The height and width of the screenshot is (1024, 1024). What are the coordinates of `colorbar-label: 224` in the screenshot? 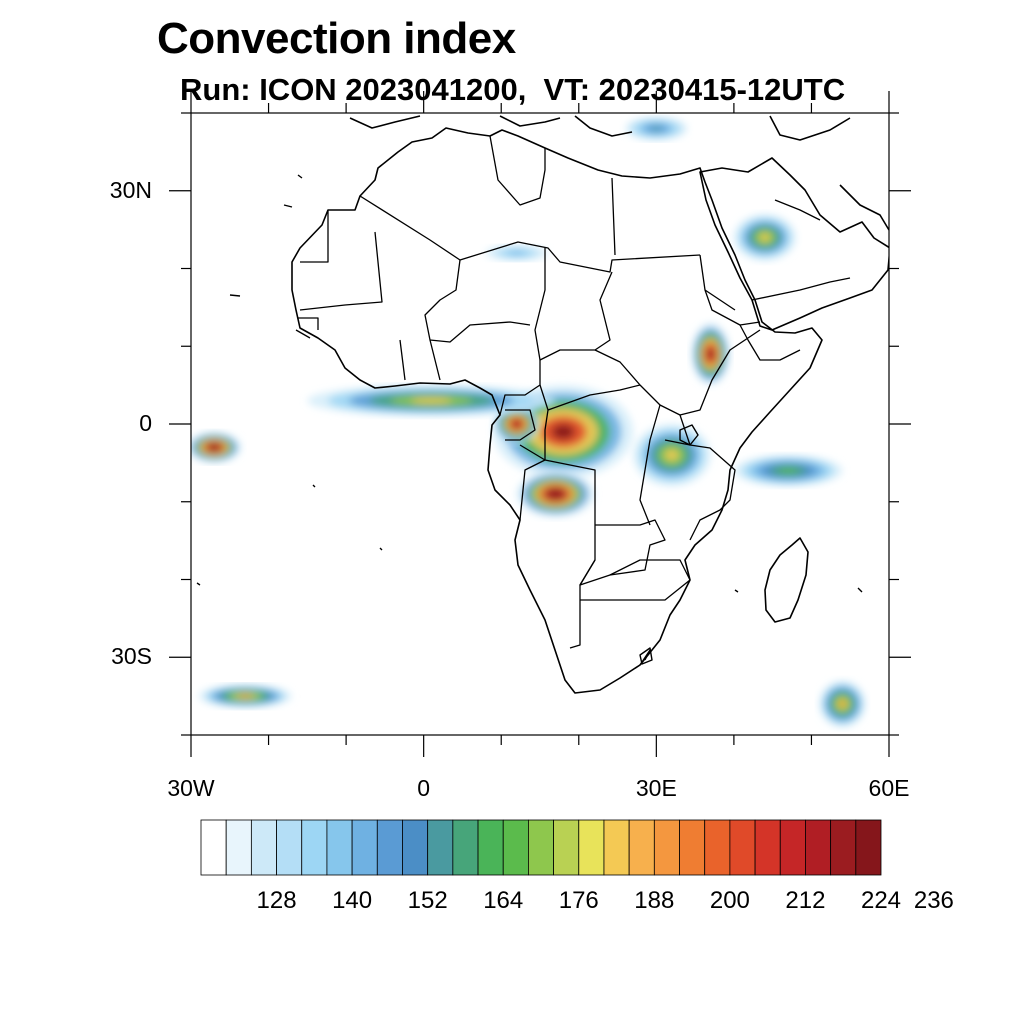 It's located at (881, 900).